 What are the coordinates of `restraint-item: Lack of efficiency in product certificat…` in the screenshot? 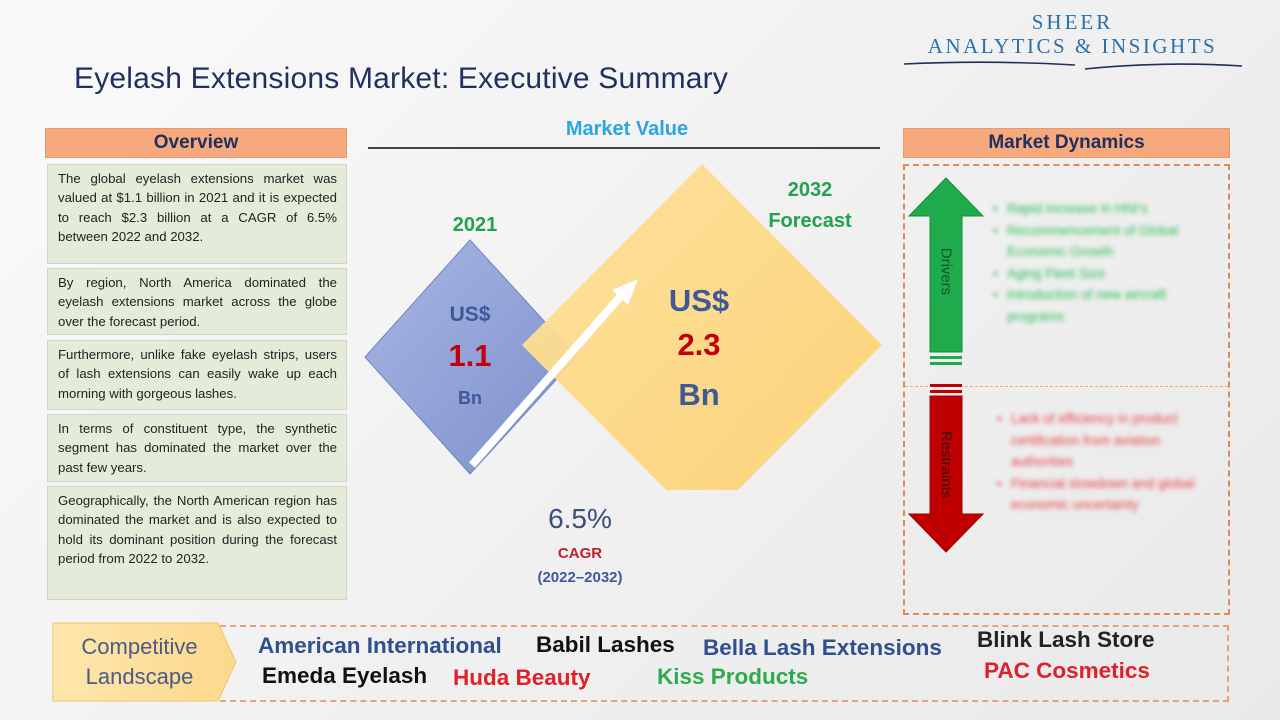 It's located at (1107, 440).